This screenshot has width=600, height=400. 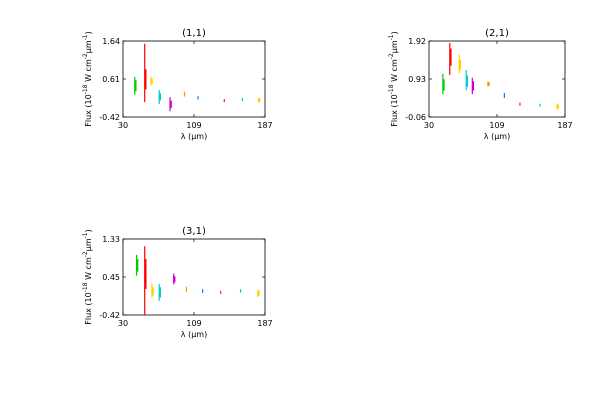 What do you see at coordinates (497, 33) in the screenshot?
I see `chart-title: (2,1)` at bounding box center [497, 33].